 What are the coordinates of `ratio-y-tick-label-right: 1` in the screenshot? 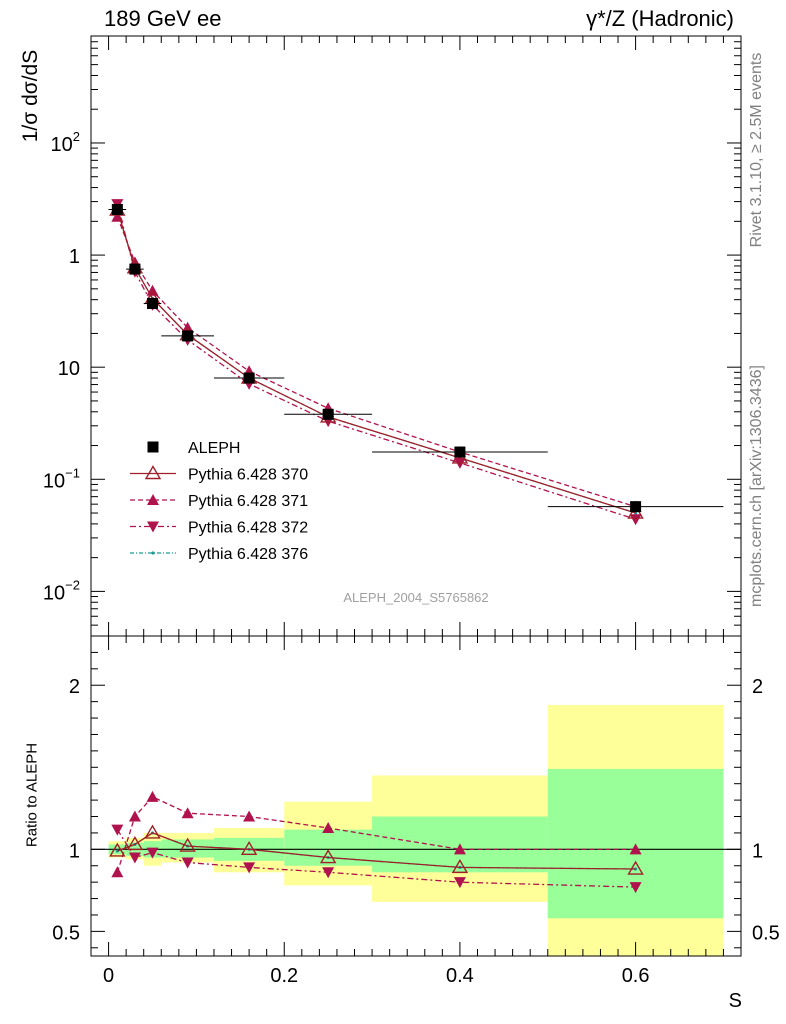 It's located at (757, 851).